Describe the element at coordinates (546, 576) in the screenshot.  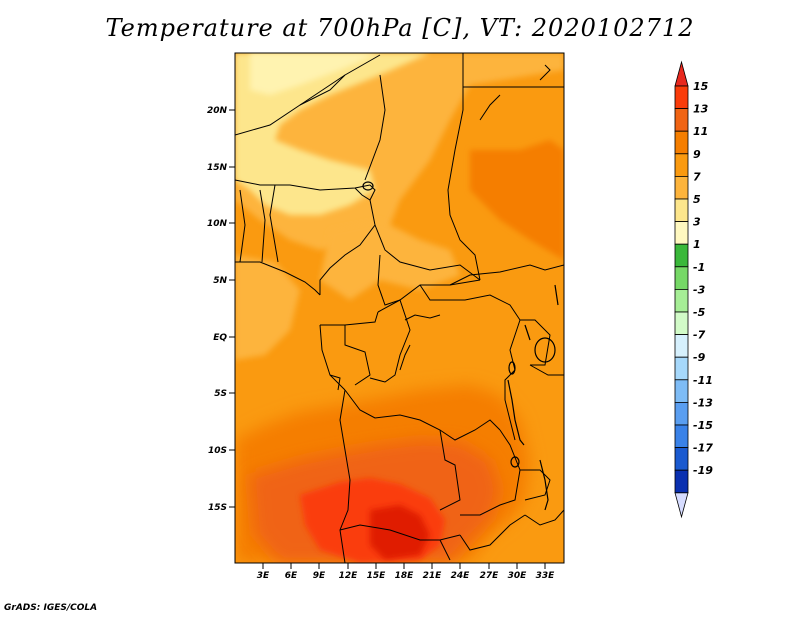
I see `lon-tick-label: 33E` at that location.